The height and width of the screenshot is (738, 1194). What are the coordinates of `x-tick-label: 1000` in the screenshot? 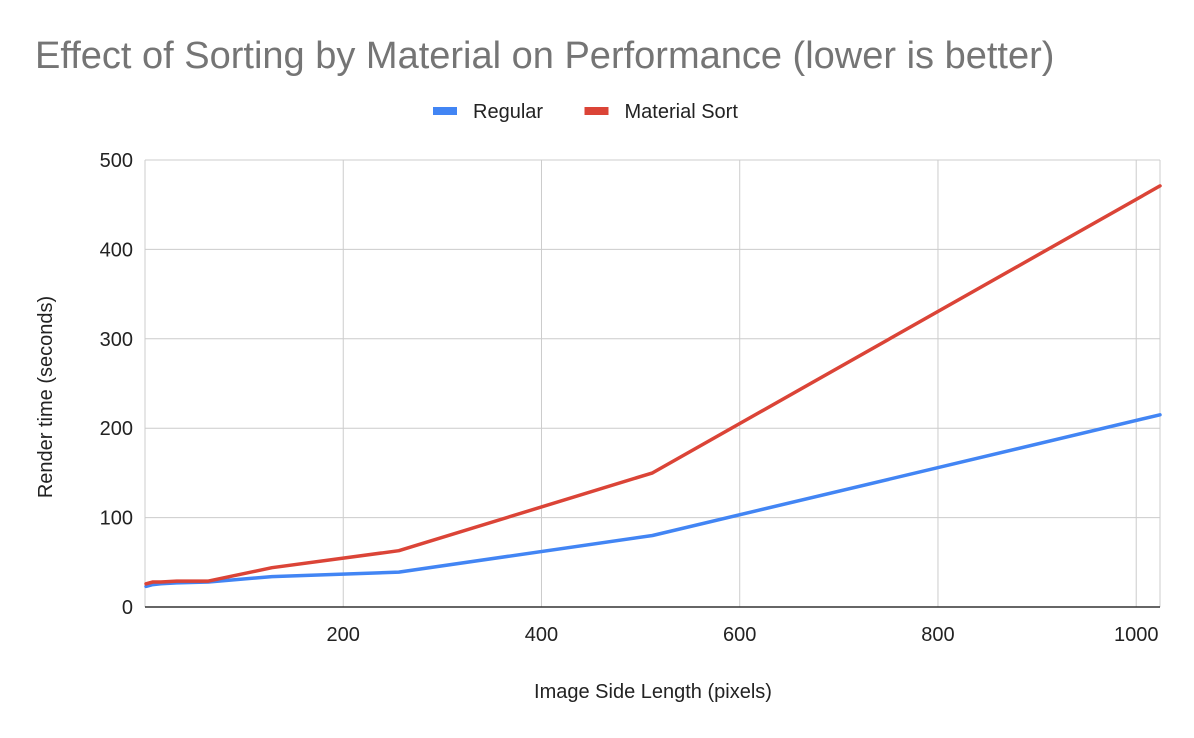 It's located at (1136, 635).